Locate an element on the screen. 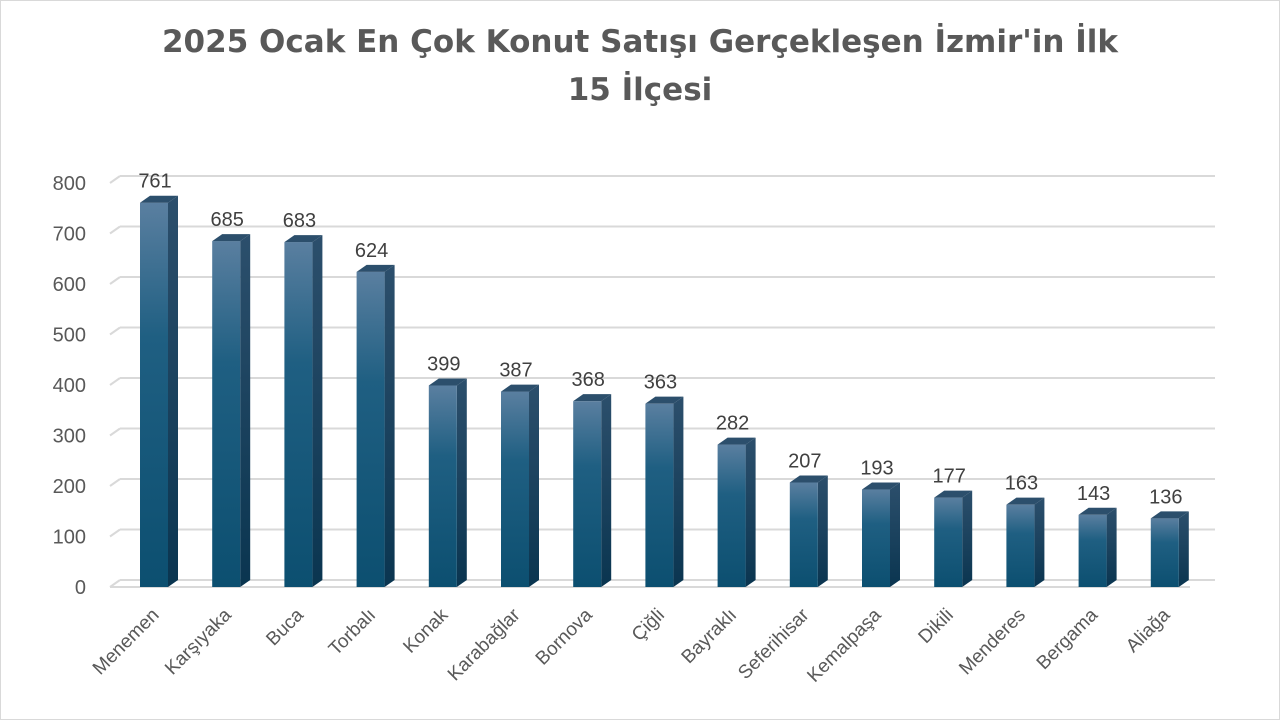  y-axis-ticks: 0 100 200 300 400 500 600 700 800 is located at coordinates (69, 386).